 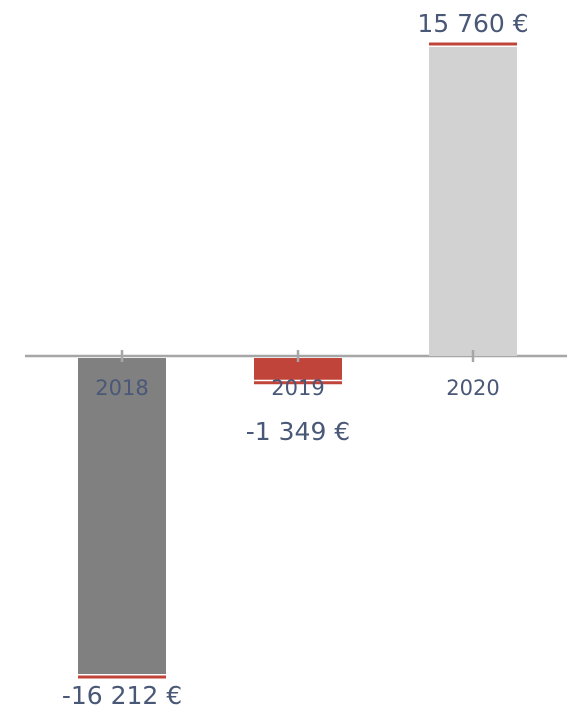 What do you see at coordinates (122, 695) in the screenshot?
I see `value-label: -16 212 €` at bounding box center [122, 695].